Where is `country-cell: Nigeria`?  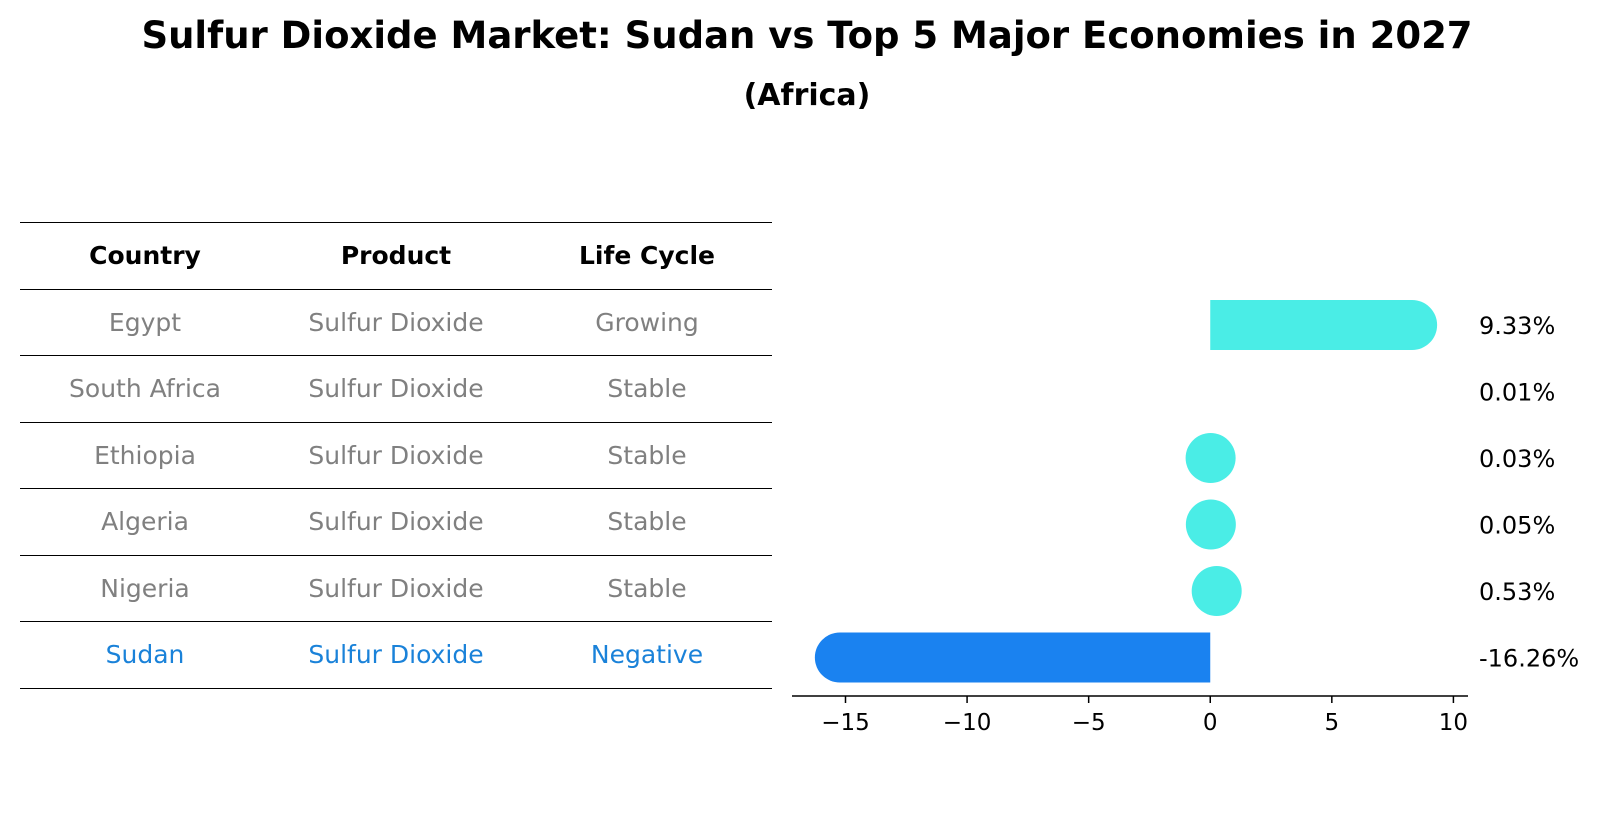 country-cell: Nigeria is located at coordinates (145, 588).